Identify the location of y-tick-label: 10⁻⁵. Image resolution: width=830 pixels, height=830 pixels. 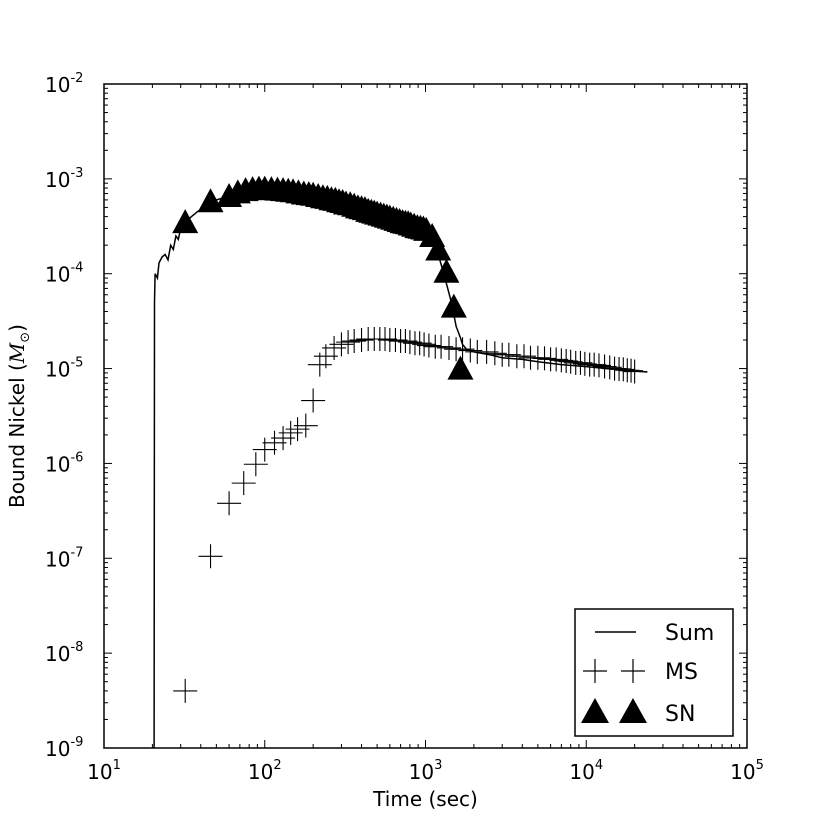
(64, 369).